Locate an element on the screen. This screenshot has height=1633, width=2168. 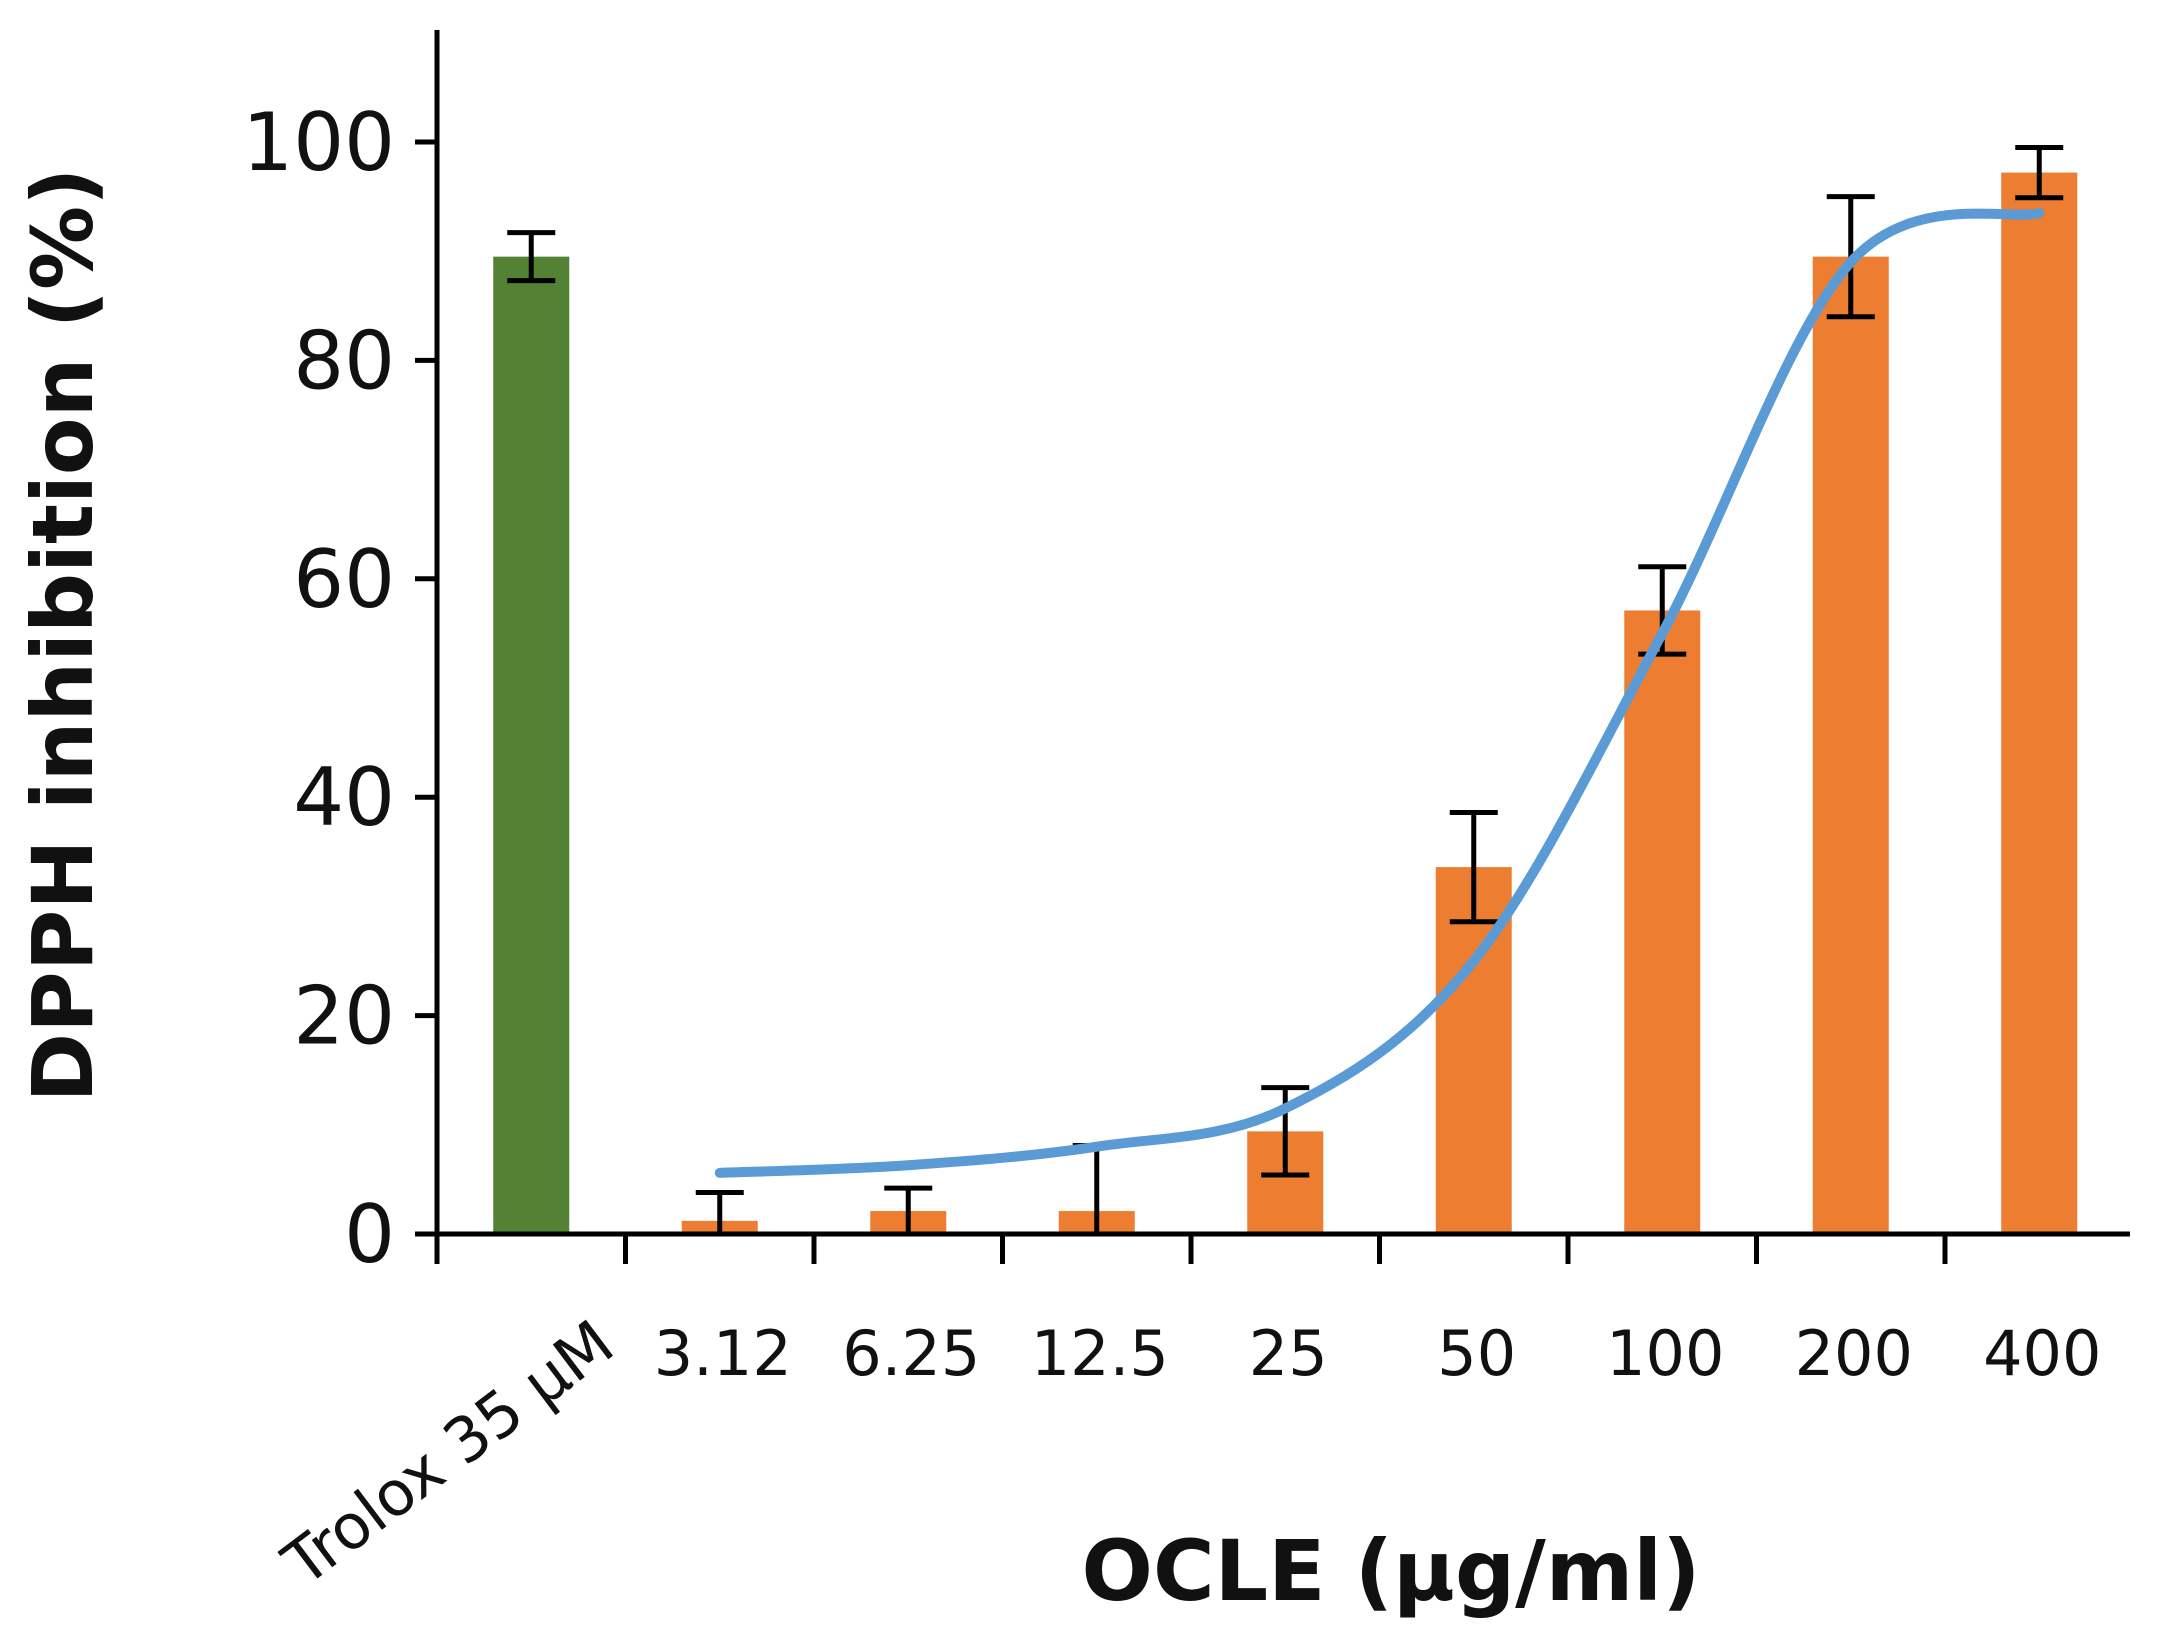
x-tick-label: 6.25 is located at coordinates (911, 1353).